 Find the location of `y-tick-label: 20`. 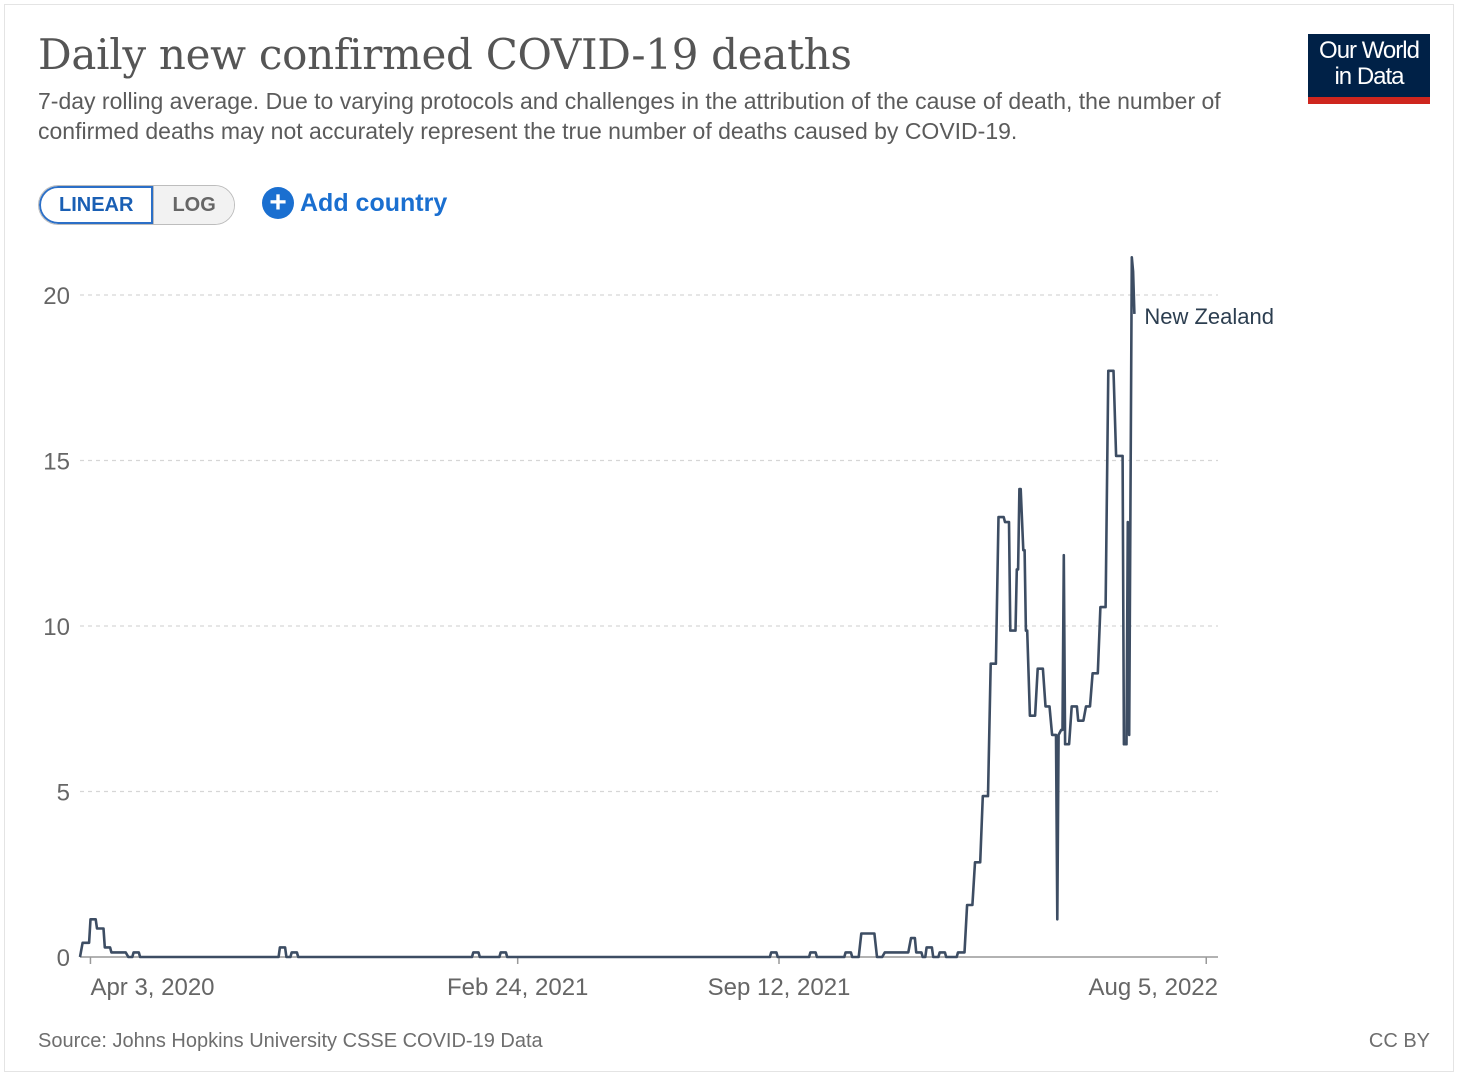

y-tick-label: 20 is located at coordinates (56, 296).